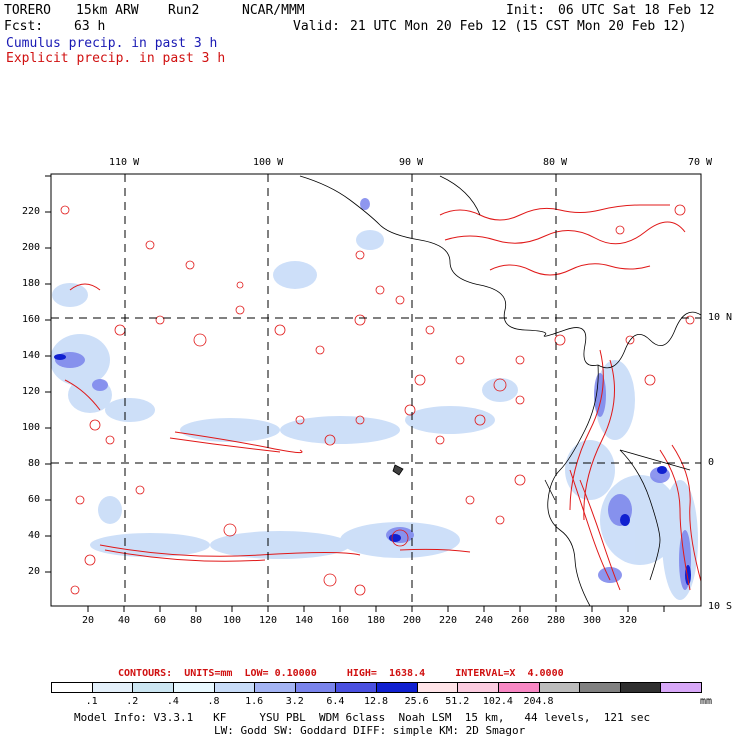 Image resolution: width=740 pixels, height=740 pixels. I want to click on colorbar-label: .2, so click(132, 701).